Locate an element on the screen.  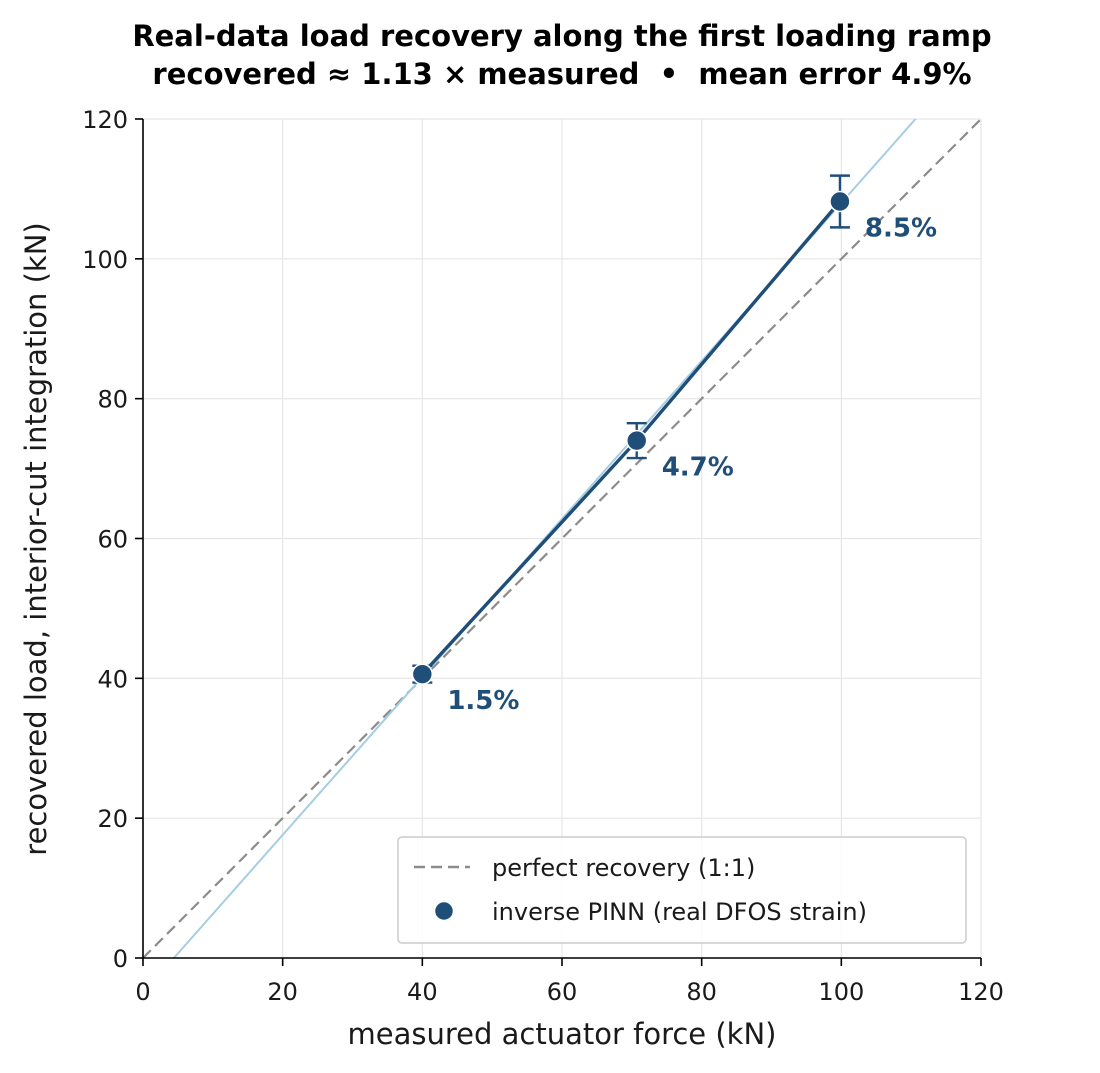
x-tick-label: 60 is located at coordinates (562, 992).